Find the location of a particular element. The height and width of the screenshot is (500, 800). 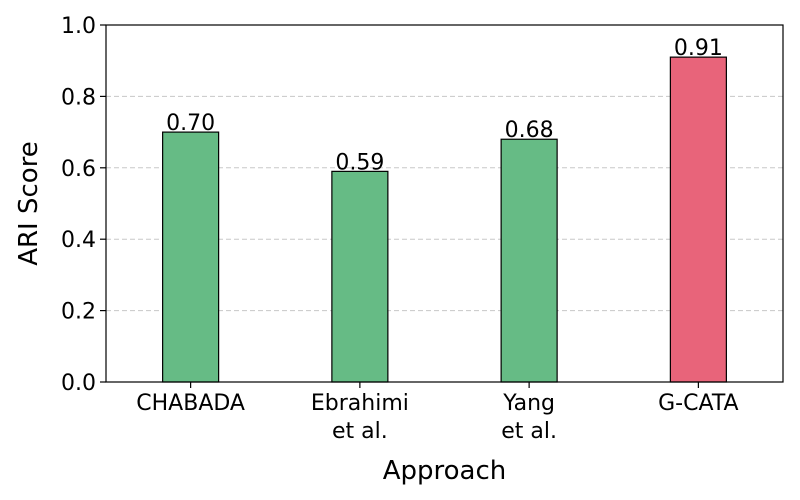

y-tick-label: 0.2 is located at coordinates (78, 312).